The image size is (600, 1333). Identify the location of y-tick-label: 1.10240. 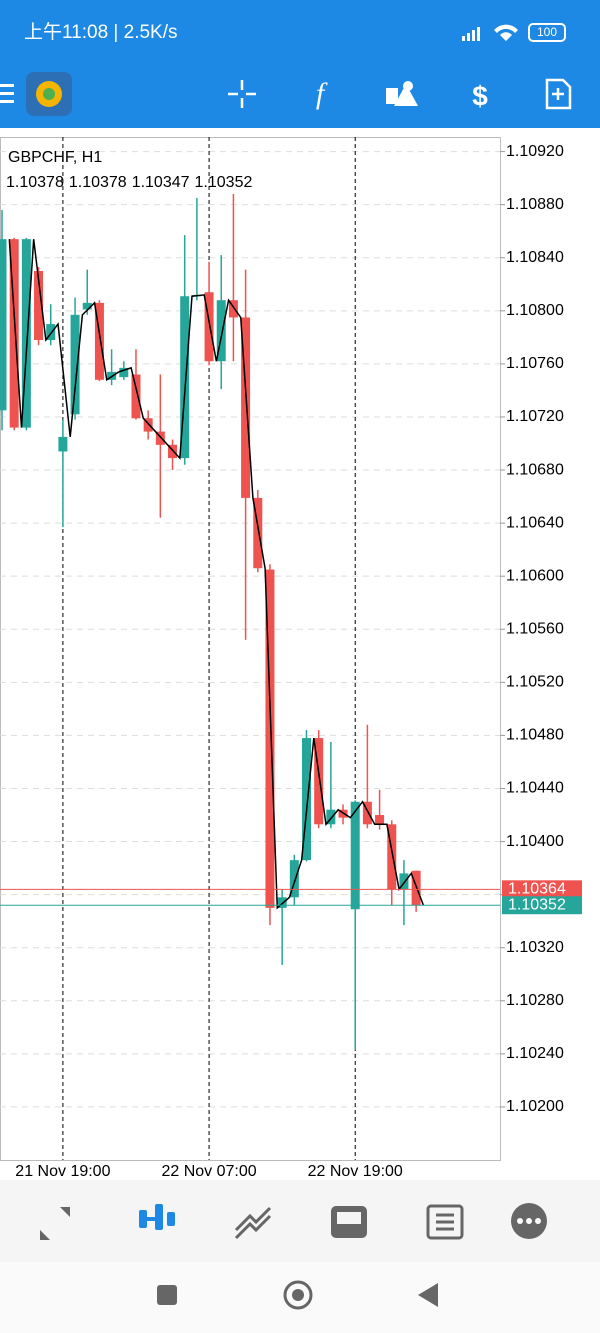
(535, 1053).